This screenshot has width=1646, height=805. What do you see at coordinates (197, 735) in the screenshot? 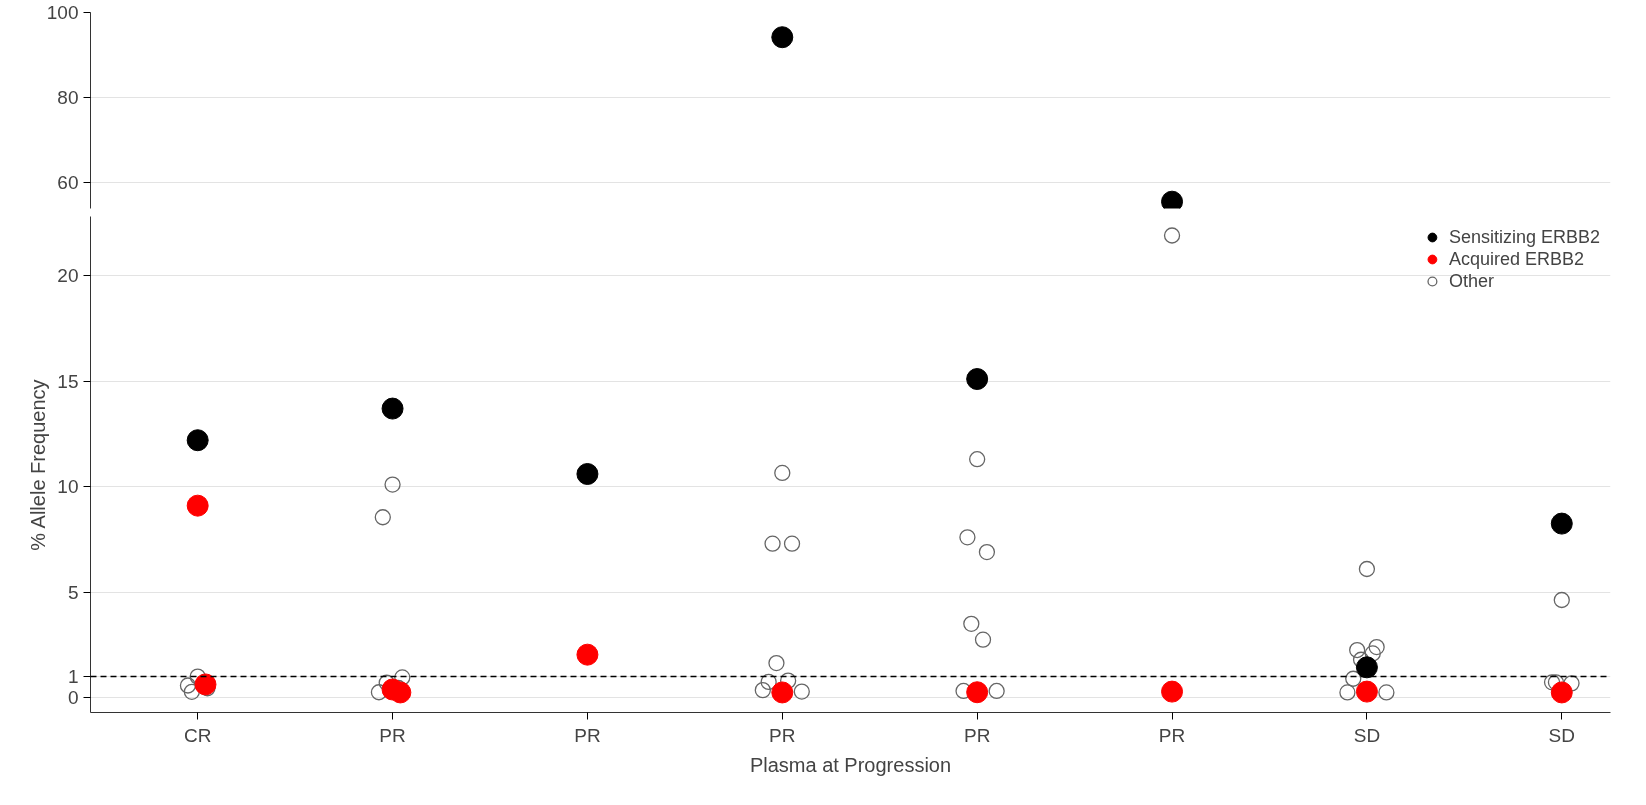
I see `x-tick-label: CR` at bounding box center [197, 735].